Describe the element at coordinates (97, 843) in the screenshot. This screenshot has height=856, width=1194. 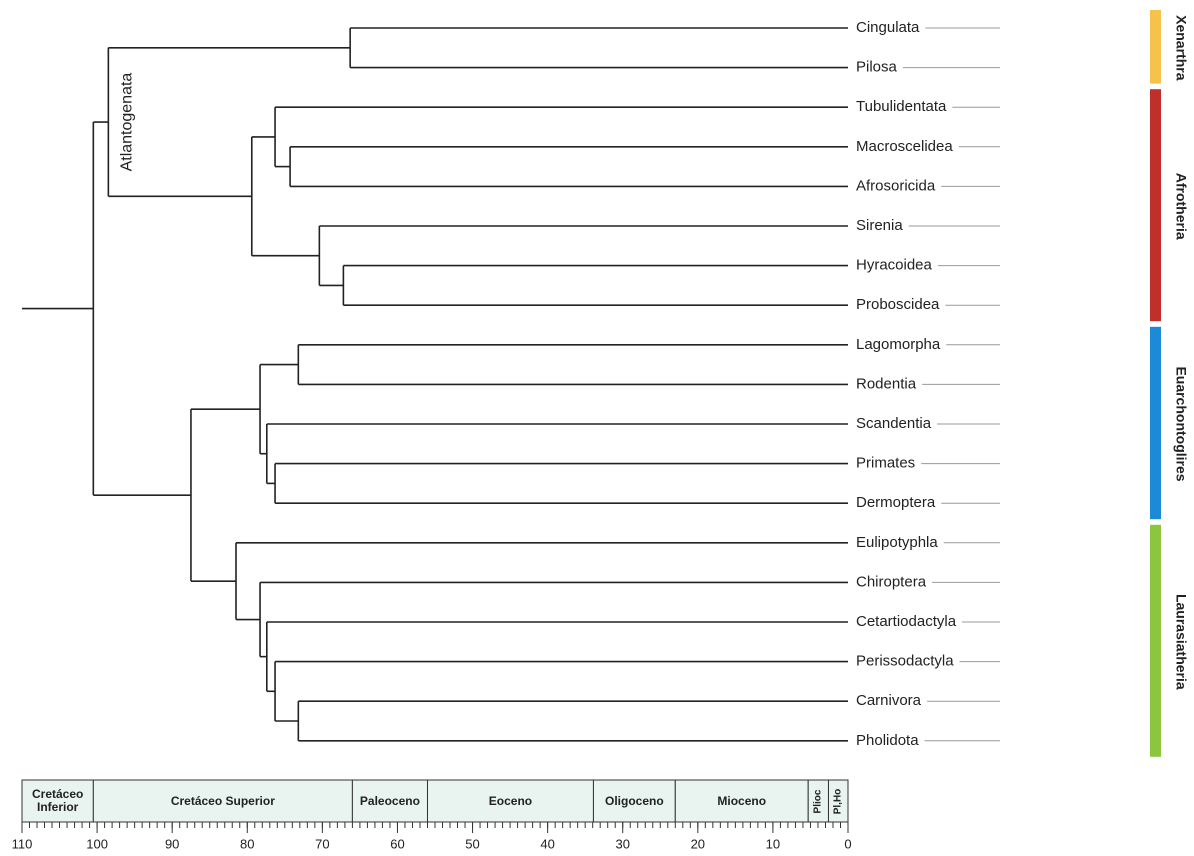
I see `x-tick-label: 100` at that location.